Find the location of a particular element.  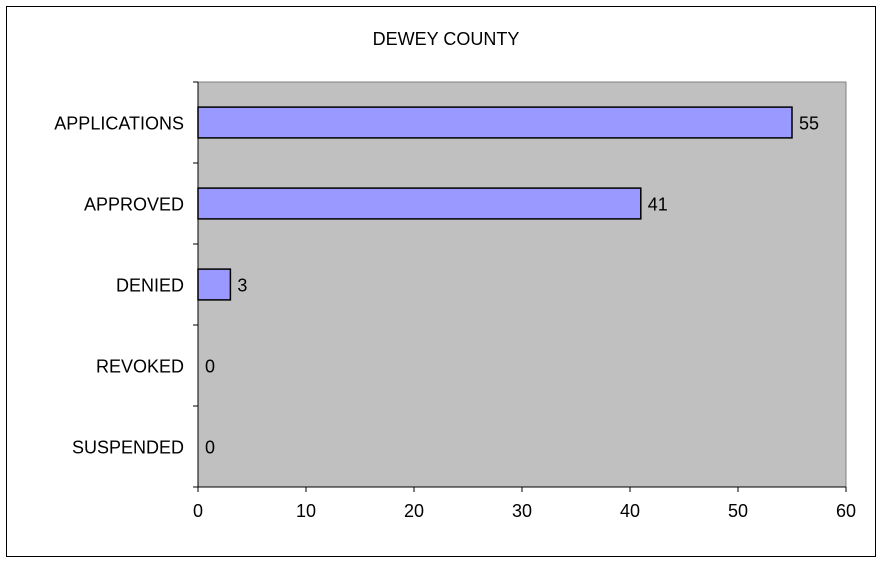

bar-approved is located at coordinates (419, 203).